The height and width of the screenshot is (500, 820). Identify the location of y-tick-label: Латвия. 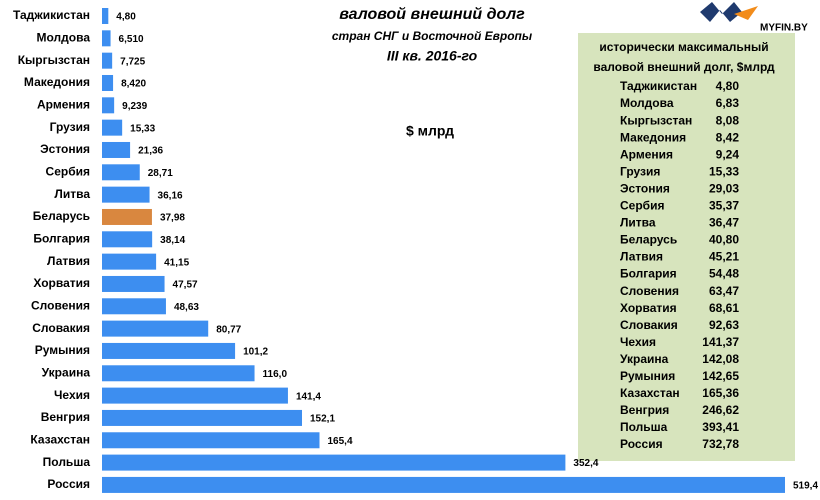
(68, 261).